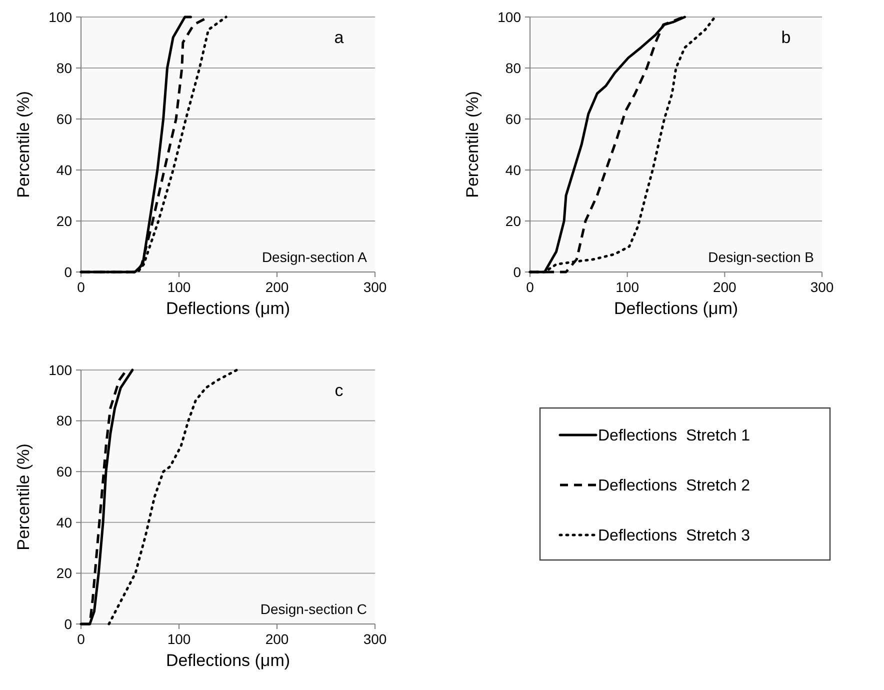 Image resolution: width=884 pixels, height=690 pixels. I want to click on annotation: b, so click(786, 37).